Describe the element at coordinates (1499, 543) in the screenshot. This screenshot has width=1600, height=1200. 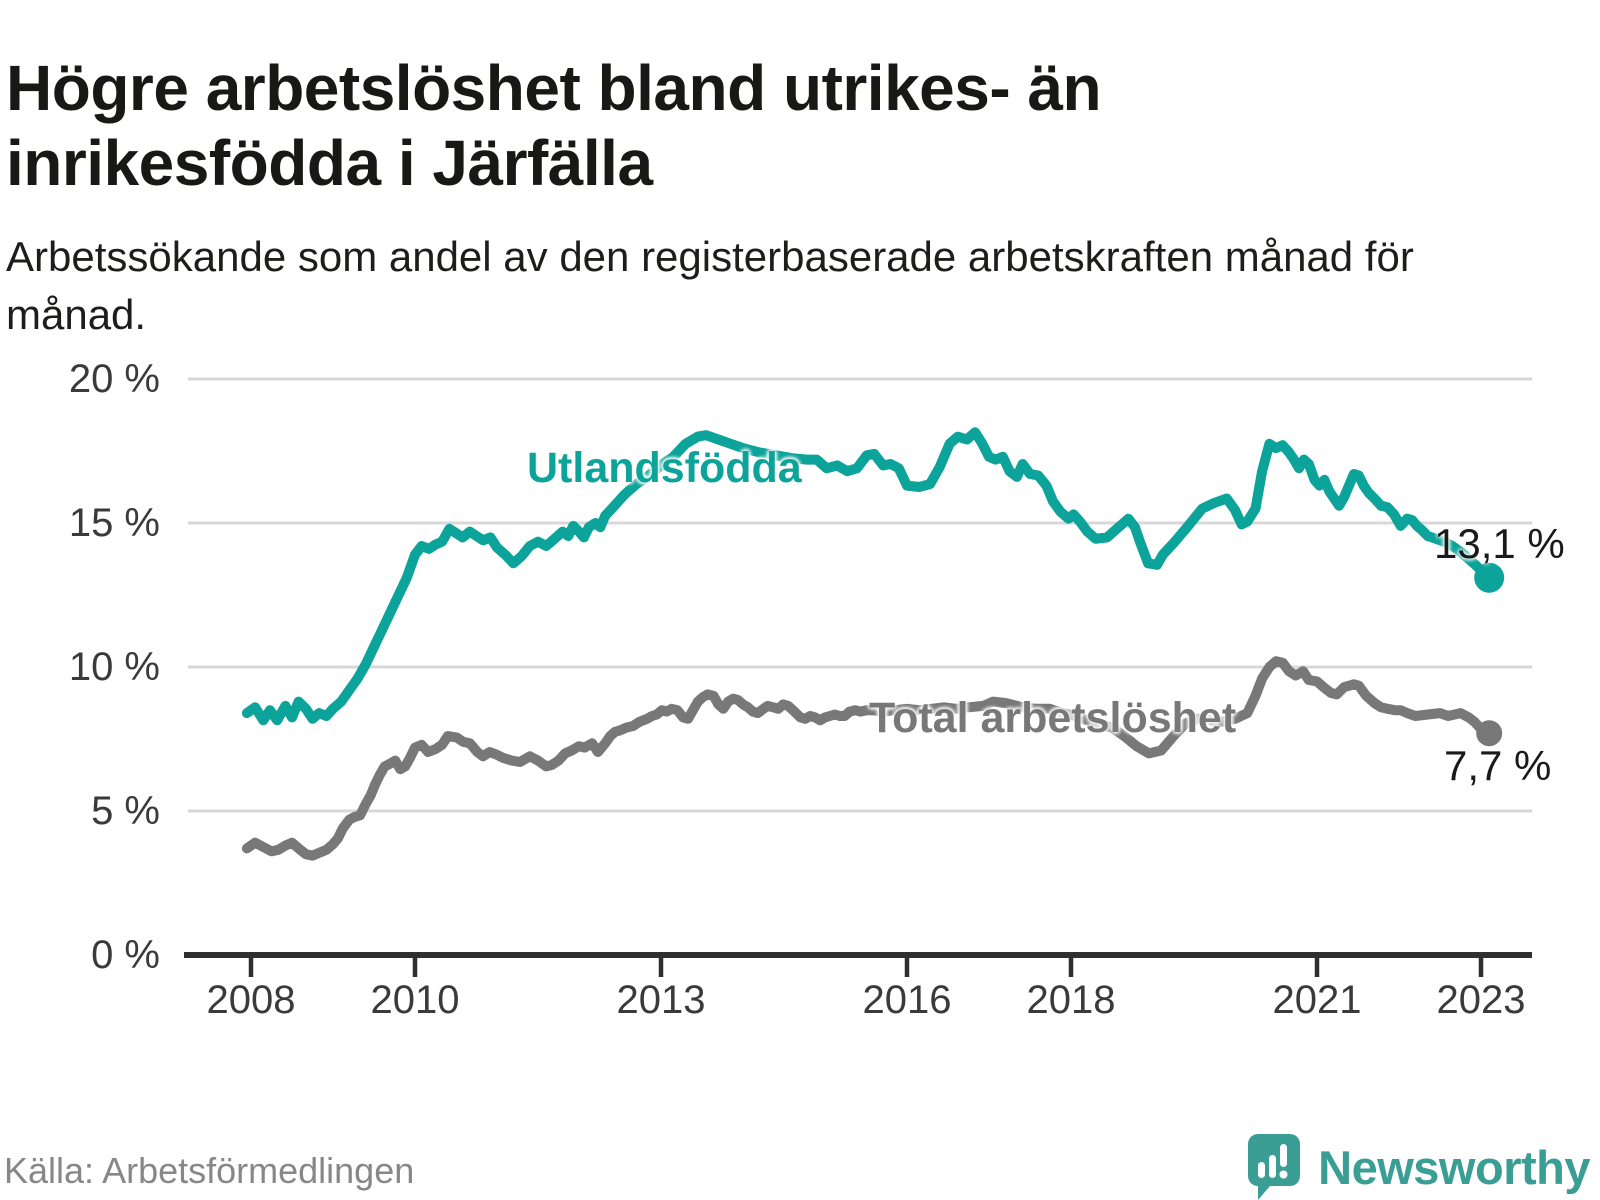
I see `end-value-label-utlandsfodda: 13,1 %` at that location.